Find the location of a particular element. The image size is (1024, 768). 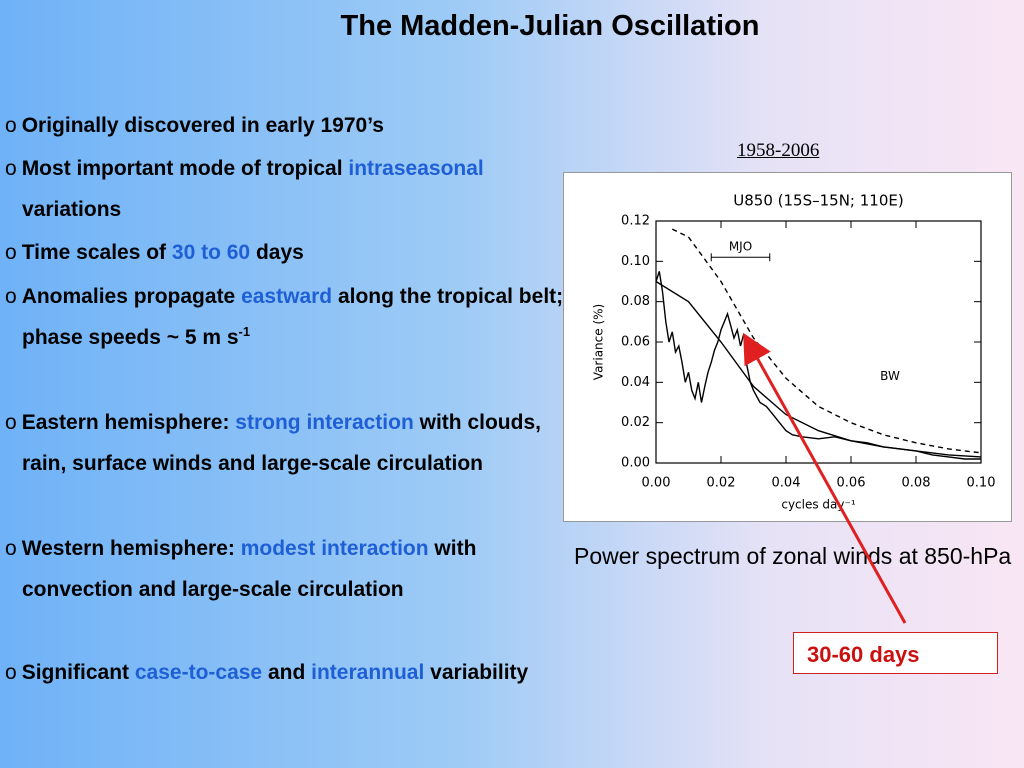

y-axis-label: Variance (%) is located at coordinates (599, 342).